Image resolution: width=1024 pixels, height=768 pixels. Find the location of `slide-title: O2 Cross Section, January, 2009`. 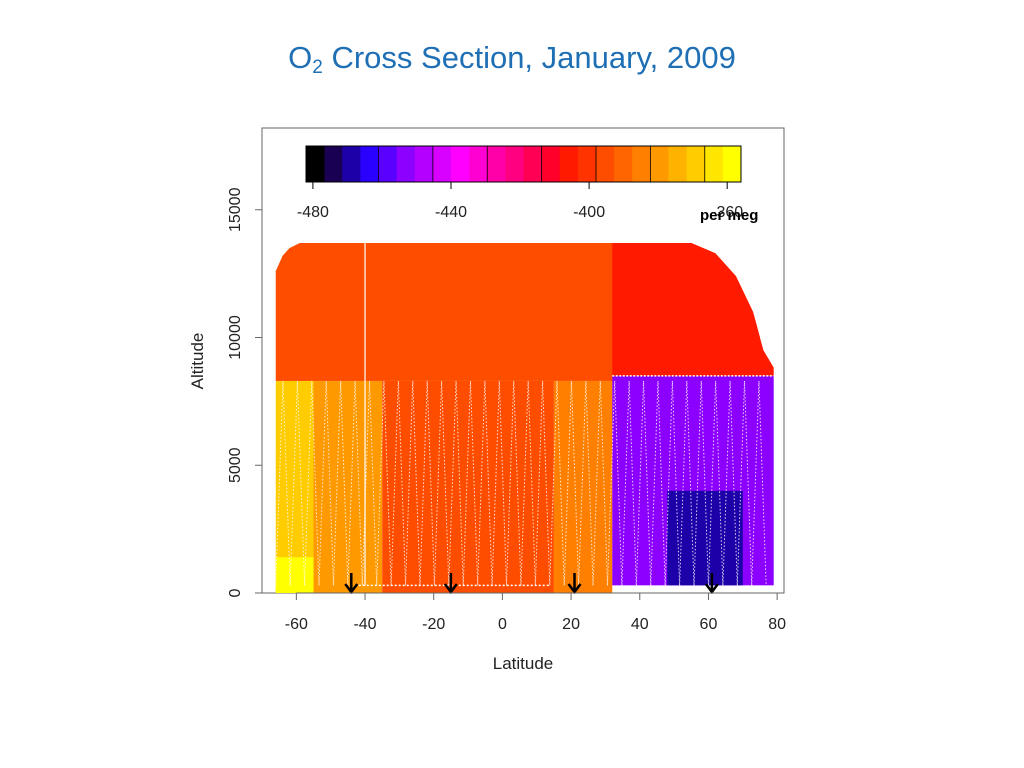

slide-title: O2 Cross Section, January, 2009 is located at coordinates (512, 59).